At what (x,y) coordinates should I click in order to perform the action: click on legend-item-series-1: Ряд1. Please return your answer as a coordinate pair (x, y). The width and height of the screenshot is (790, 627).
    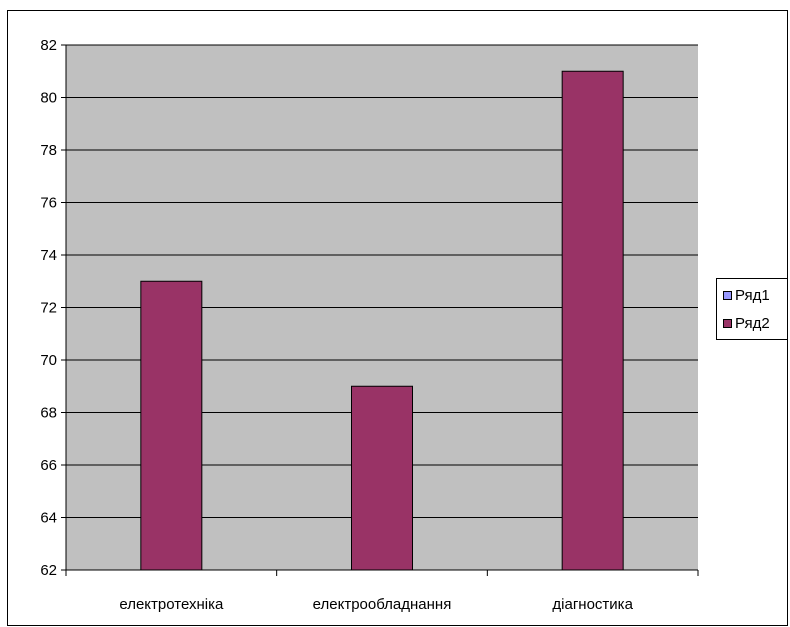
    Looking at the image, I should click on (746, 295).